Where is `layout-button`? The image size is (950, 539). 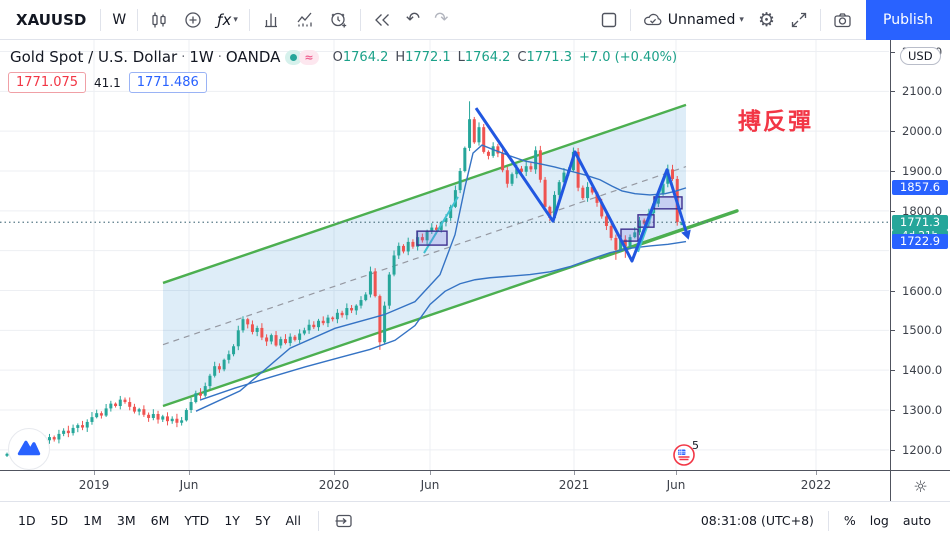
layout-button is located at coordinates (609, 20).